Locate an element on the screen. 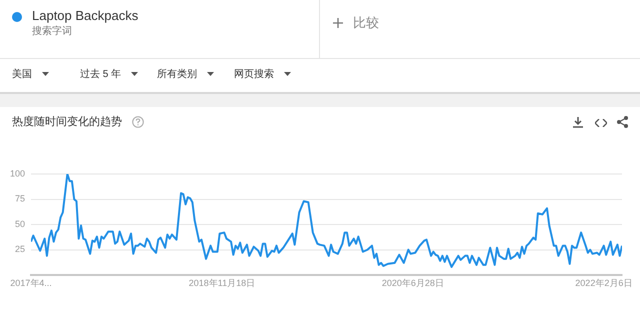 The width and height of the screenshot is (640, 324). y-tick-label: 50 is located at coordinates (19, 223).